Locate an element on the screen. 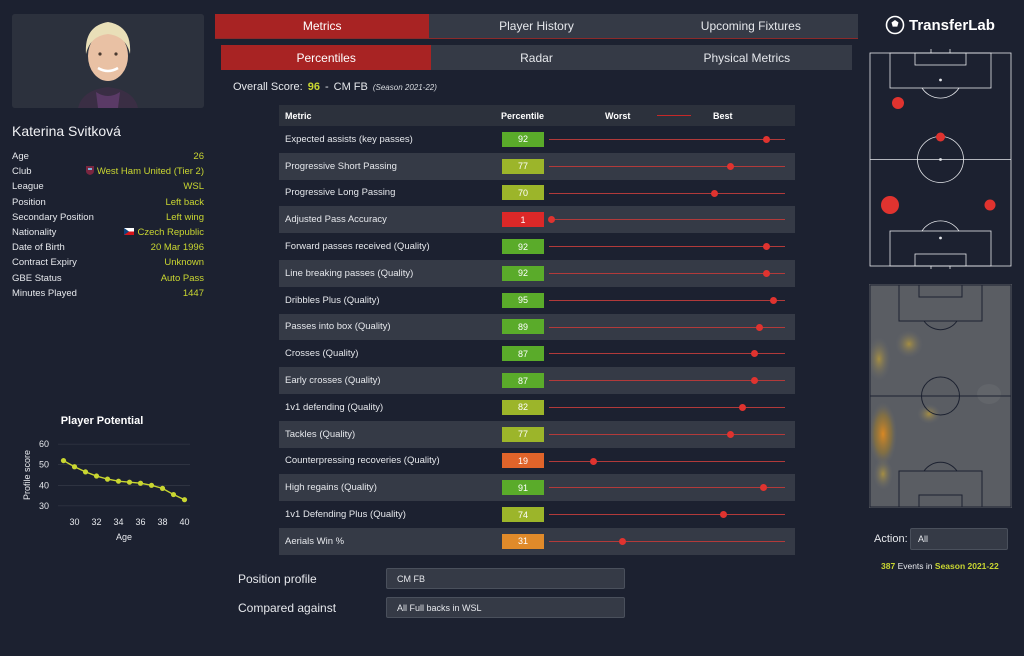 The width and height of the screenshot is (1024, 656). percentile-badge: 74 is located at coordinates (523, 515).